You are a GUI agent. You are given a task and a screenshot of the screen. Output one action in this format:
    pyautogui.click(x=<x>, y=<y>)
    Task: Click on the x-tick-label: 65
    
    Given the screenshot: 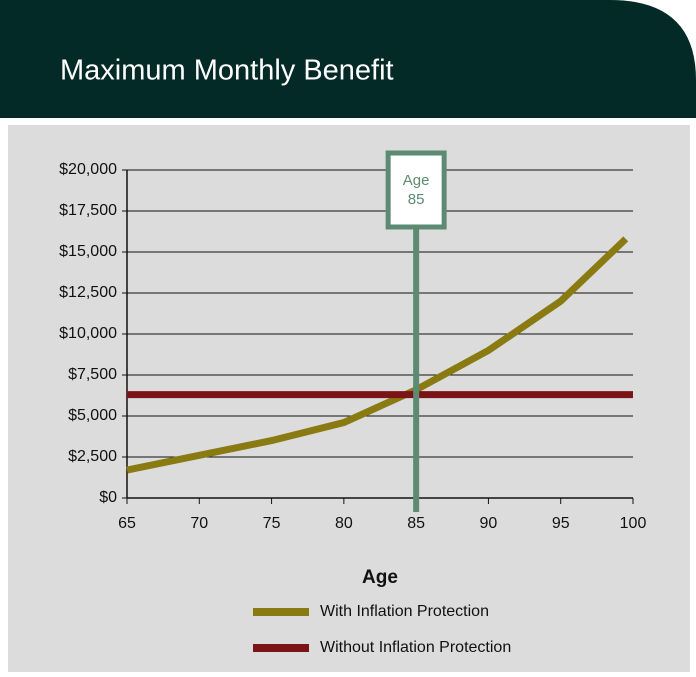 What is the action you would take?
    pyautogui.click(x=127, y=523)
    